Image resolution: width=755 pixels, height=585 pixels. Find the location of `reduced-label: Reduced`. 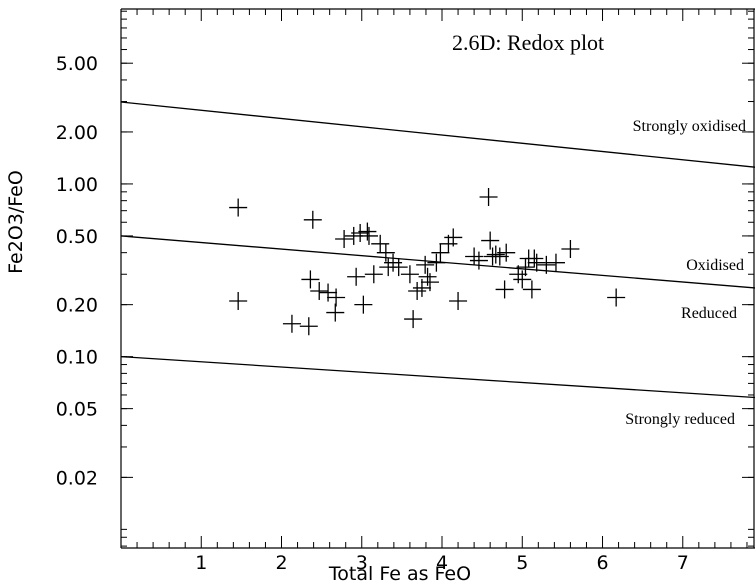

reduced-label: Reduced is located at coordinates (709, 313).